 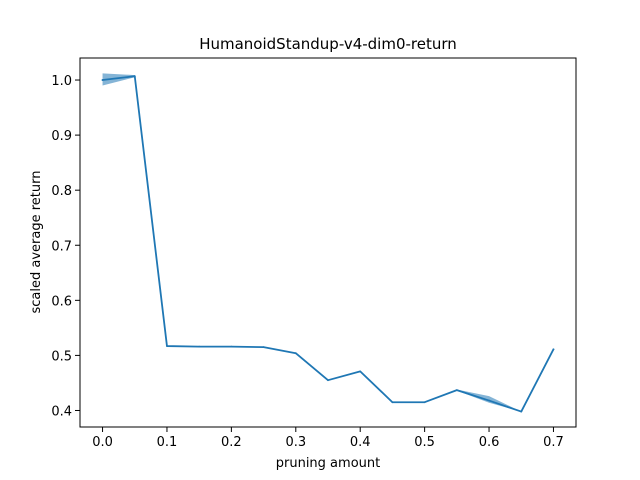 What do you see at coordinates (61, 191) in the screenshot?
I see `y-tick-label: 0.8` at bounding box center [61, 191].